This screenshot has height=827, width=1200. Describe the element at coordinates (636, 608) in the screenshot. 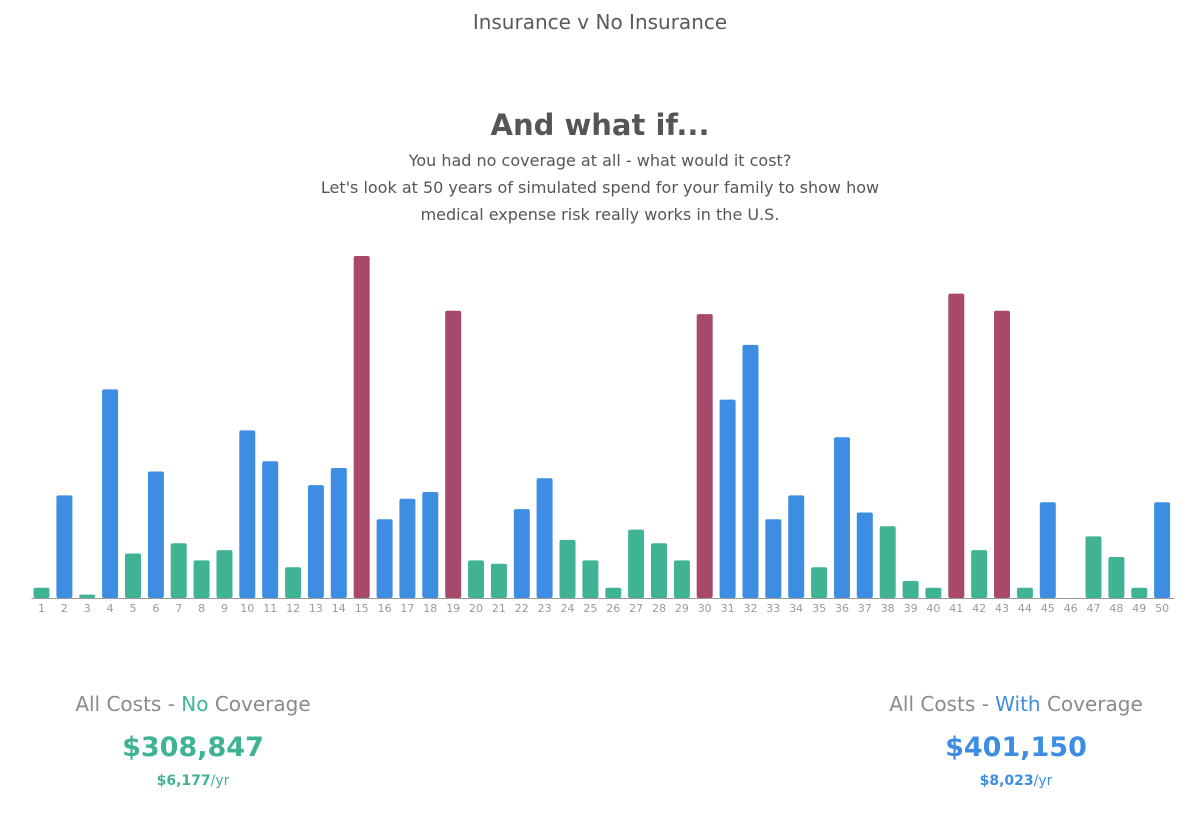

I see `x-tick-label: 27` at that location.